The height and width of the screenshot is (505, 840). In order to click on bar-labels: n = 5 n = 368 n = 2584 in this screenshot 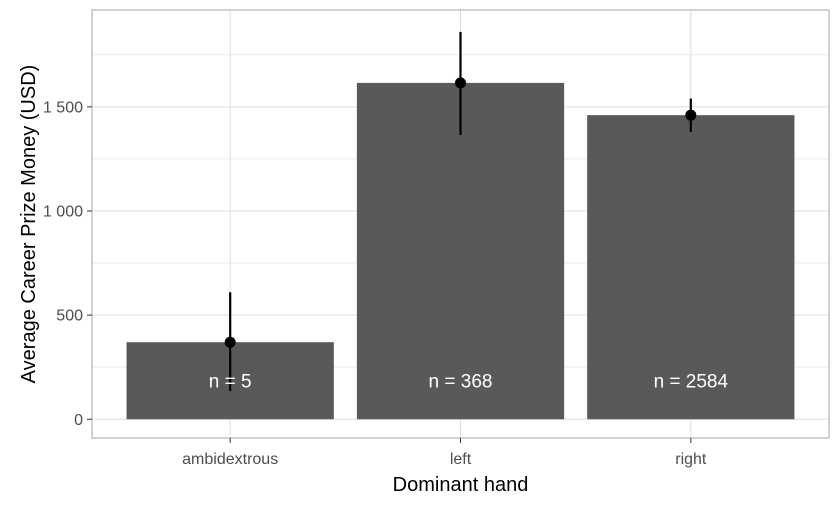, I will do `click(469, 382)`.